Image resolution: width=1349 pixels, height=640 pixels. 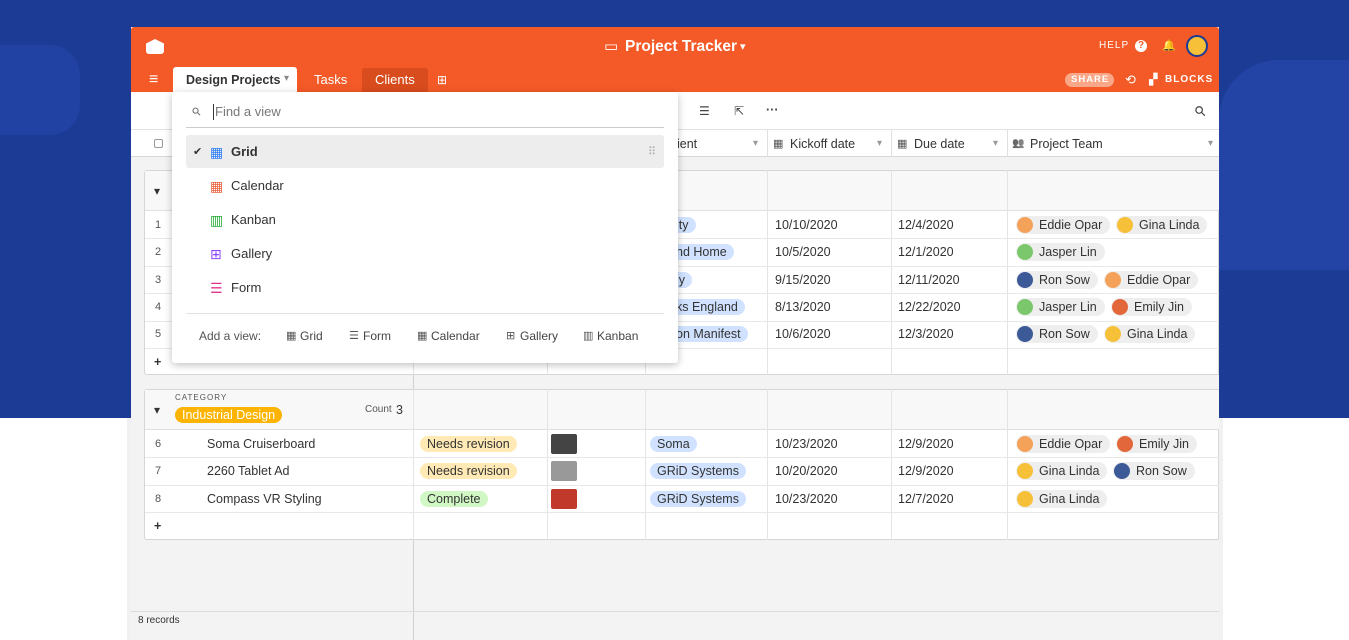 I want to click on row-number: 2, so click(x=158, y=252).